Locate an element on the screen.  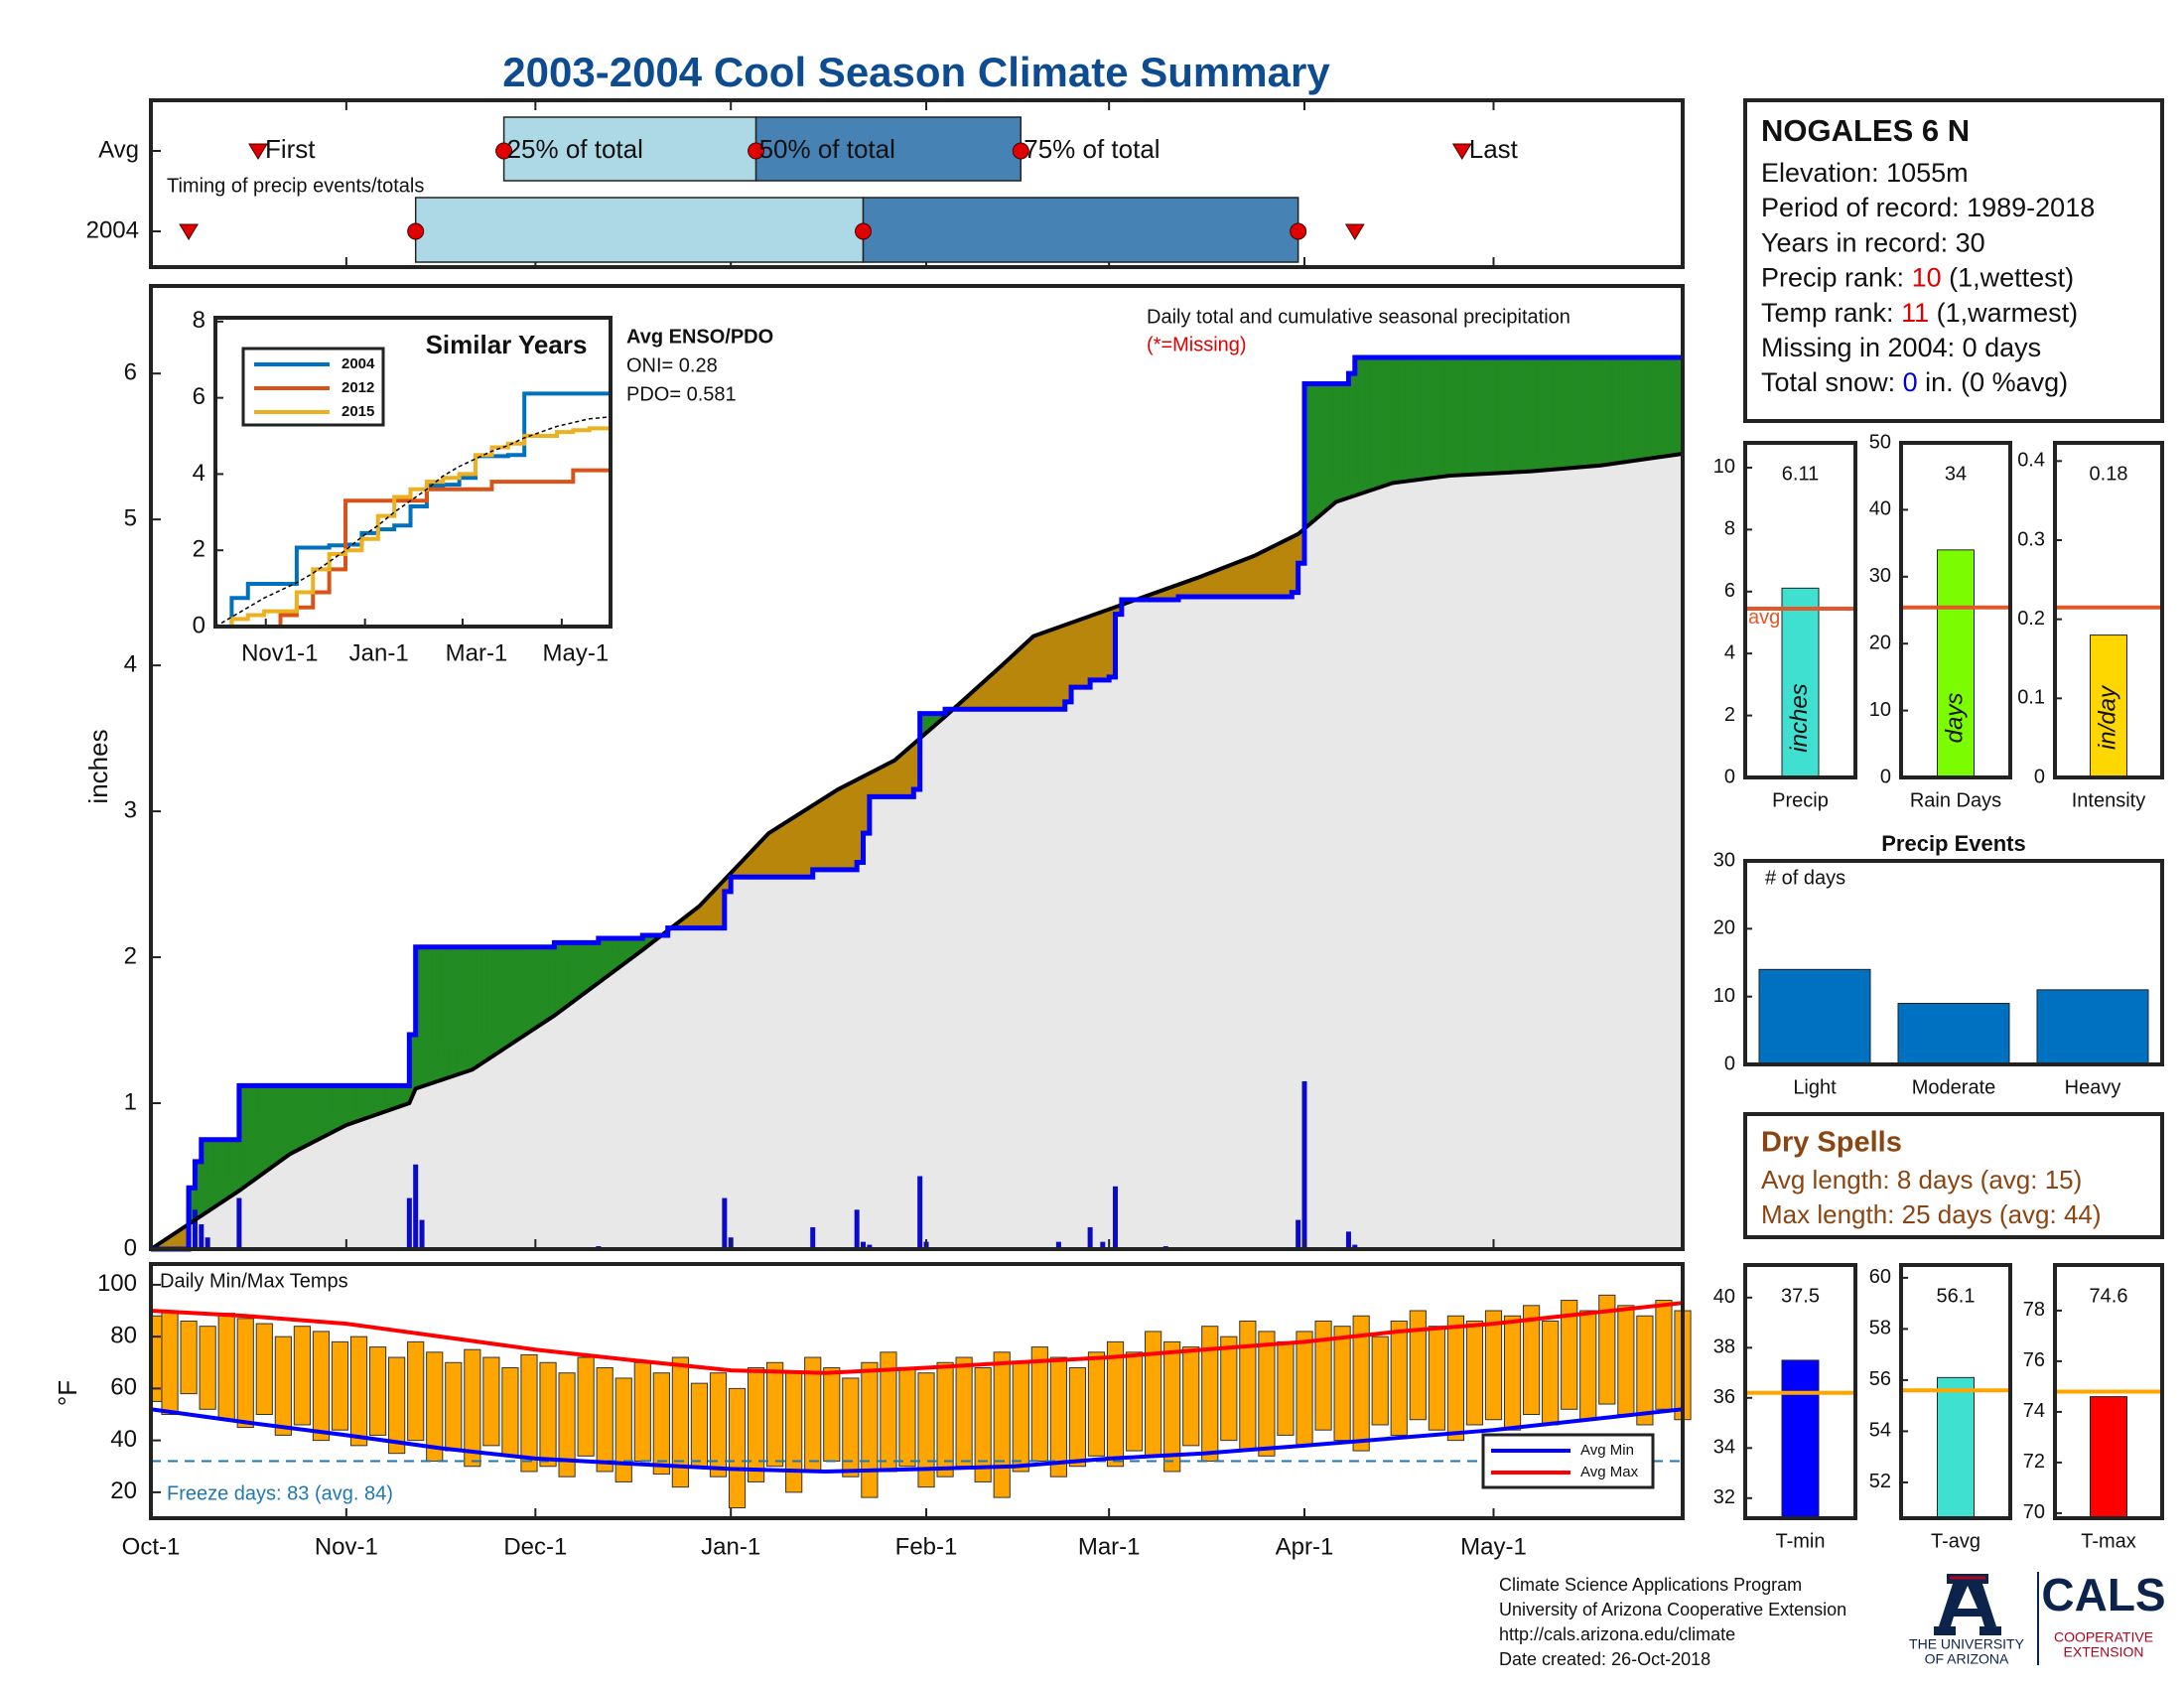
cals-name: CALS is located at coordinates (2103, 1594).